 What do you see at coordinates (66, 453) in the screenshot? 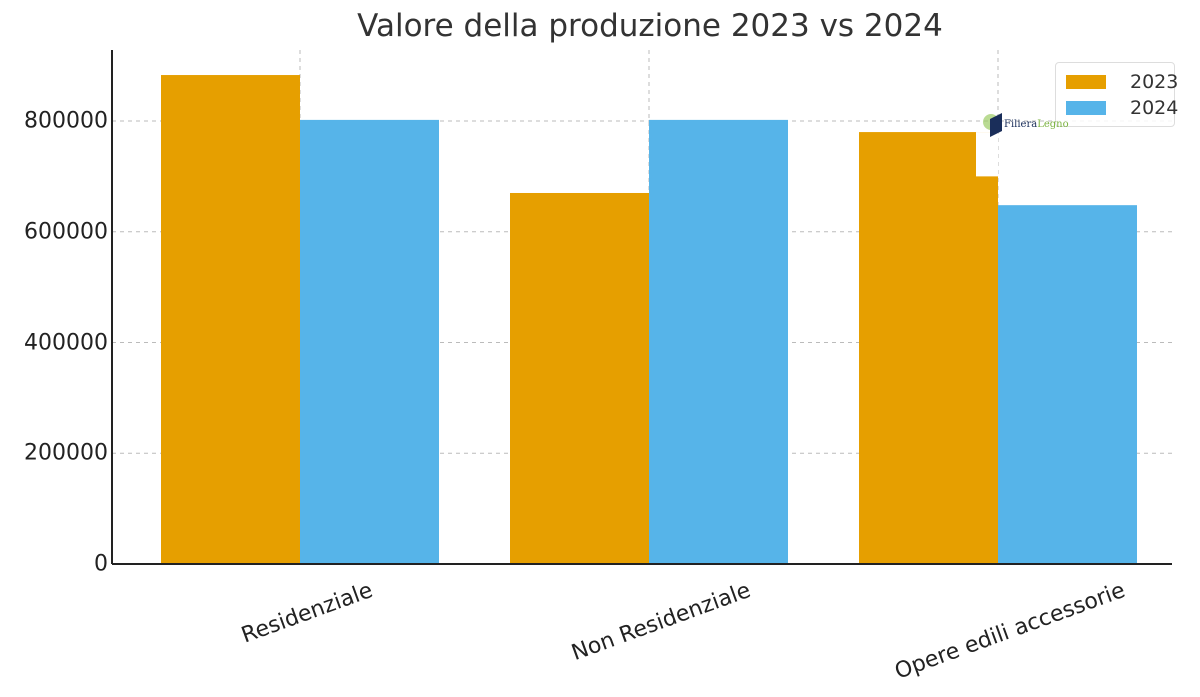
I see `y-tick-label: 200000` at bounding box center [66, 453].